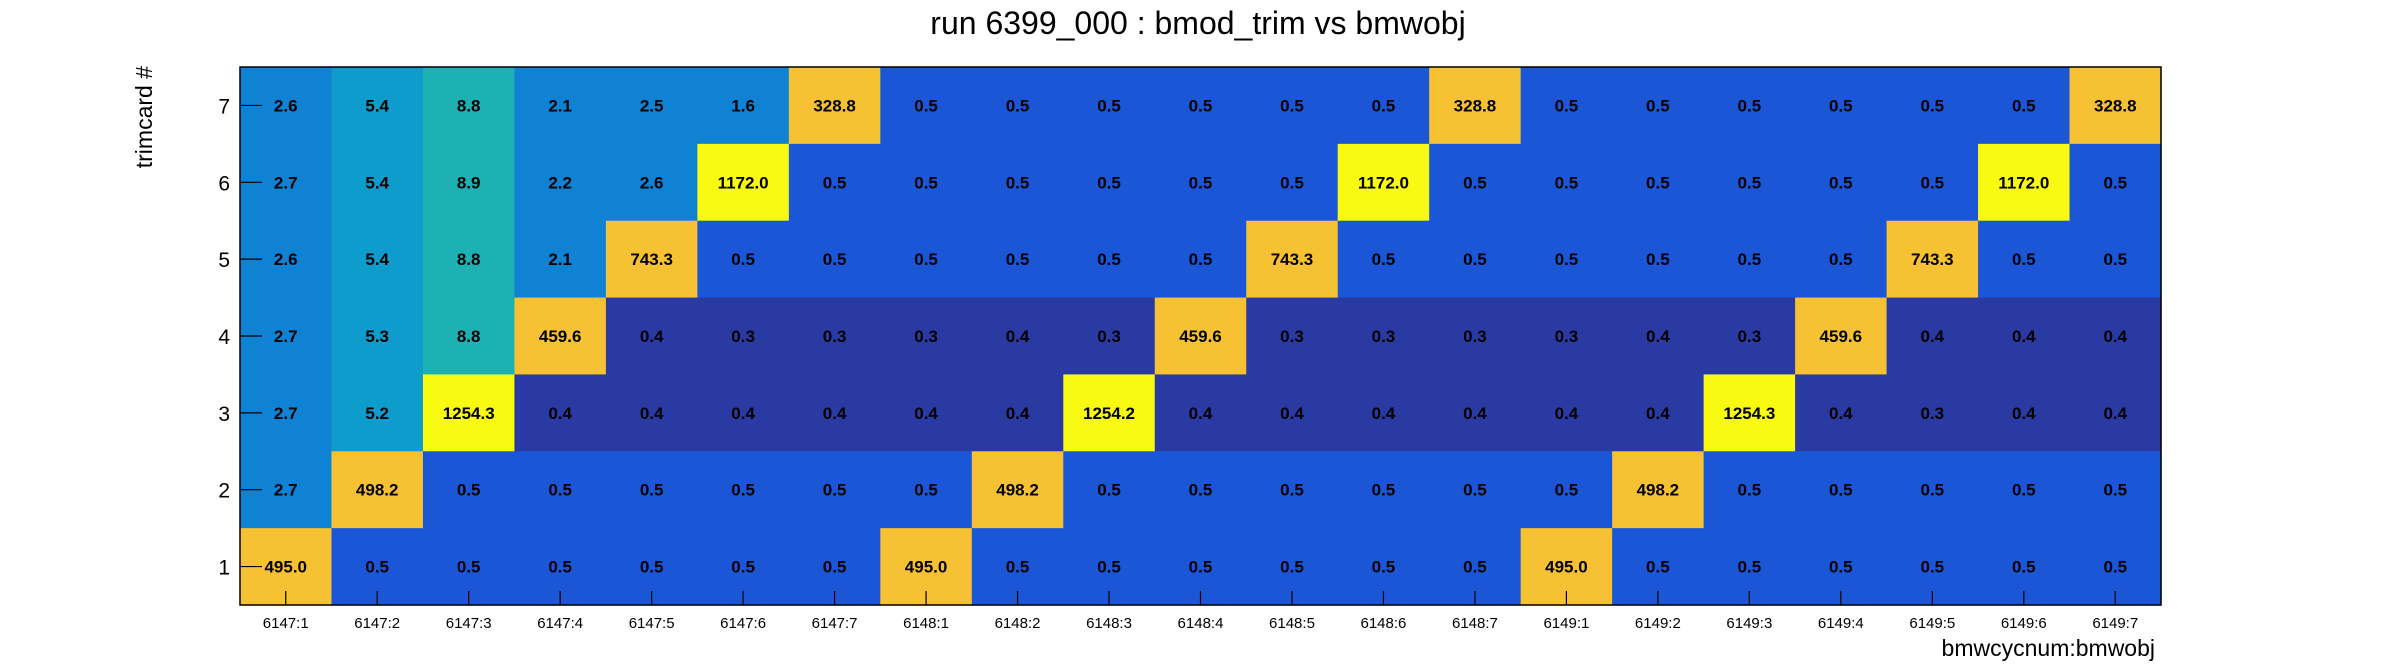 The height and width of the screenshot is (672, 2396). What do you see at coordinates (469, 182) in the screenshot?
I see `cell-value-label: 8.9` at bounding box center [469, 182].